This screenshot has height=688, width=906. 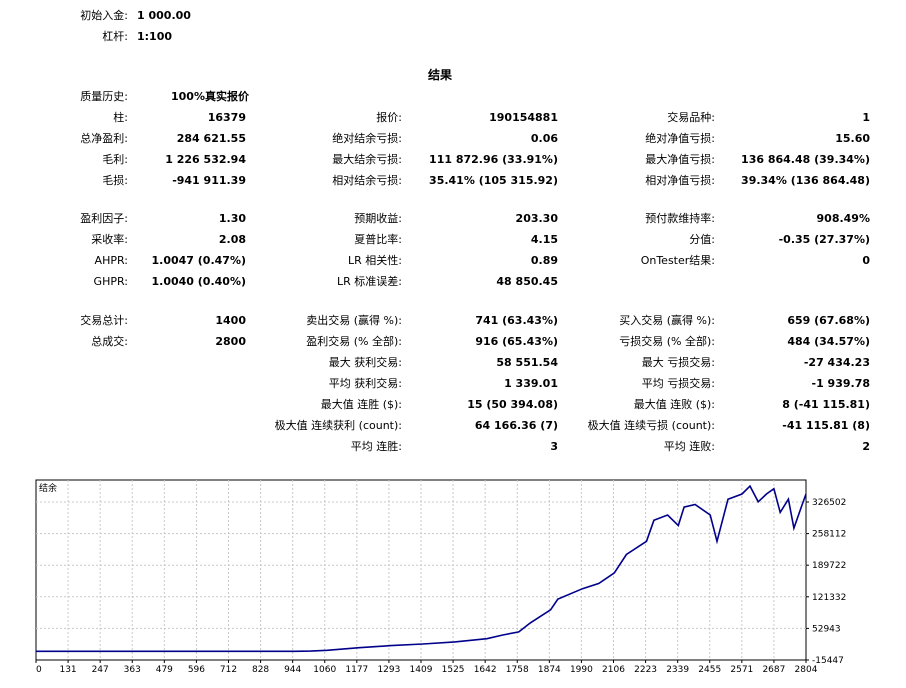 I want to click on chart-x-tick-label: 1177, so click(x=356, y=670).